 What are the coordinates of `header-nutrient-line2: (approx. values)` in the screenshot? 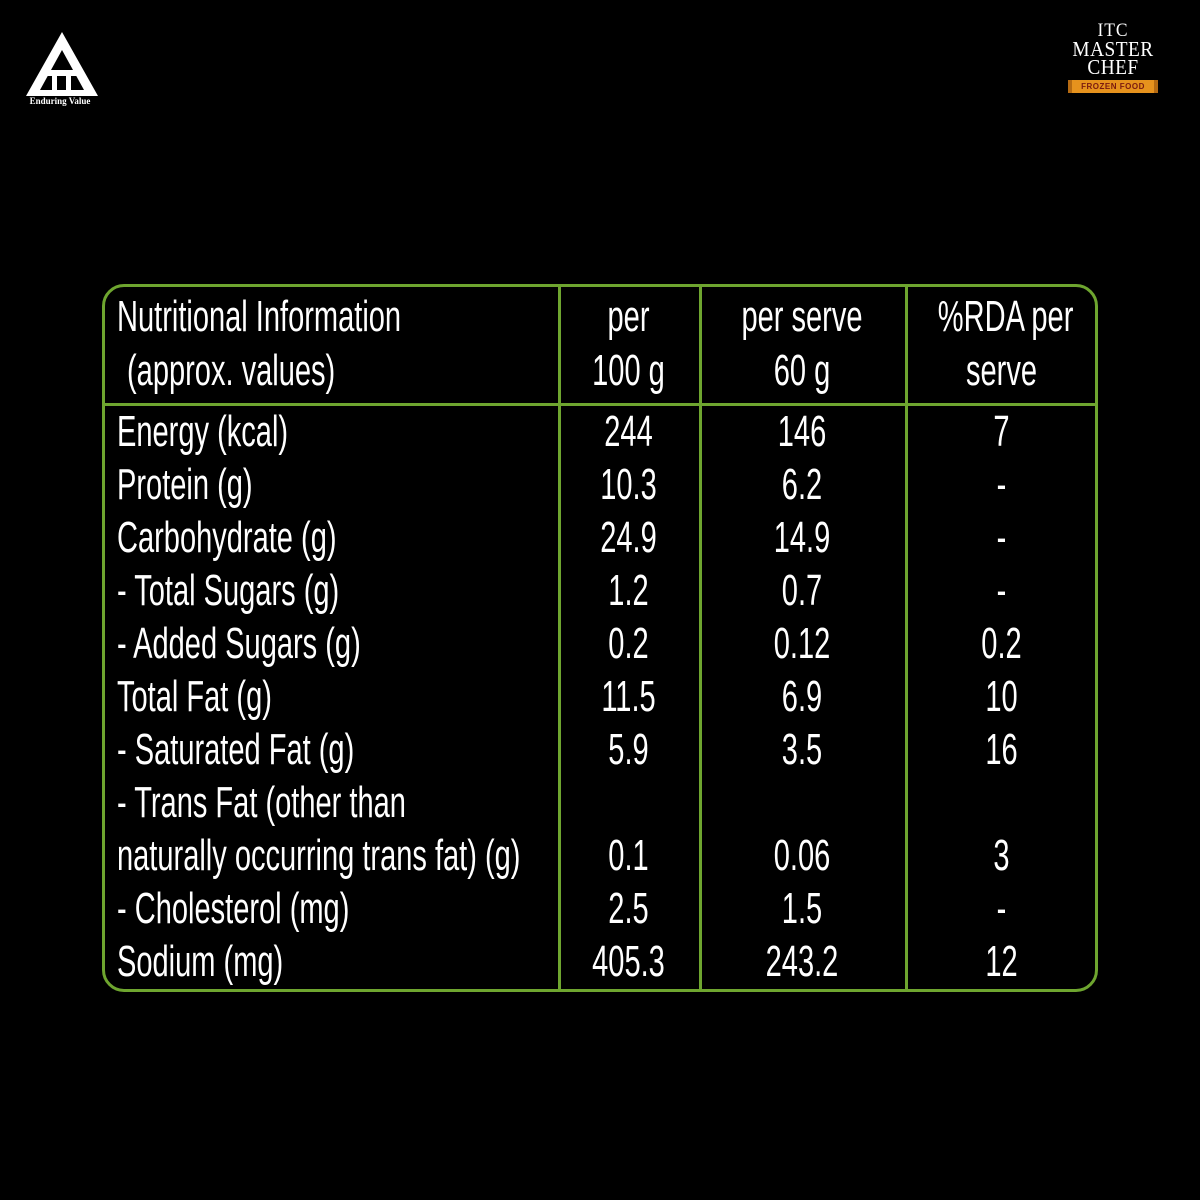 It's located at (231, 370).